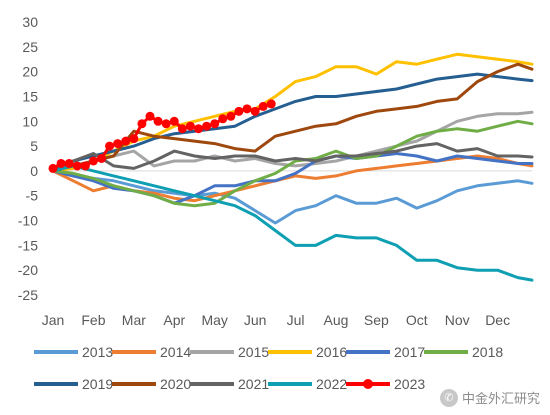  What do you see at coordinates (500, 399) in the screenshot?
I see `watermark-text: 中金外汇研究` at bounding box center [500, 399].